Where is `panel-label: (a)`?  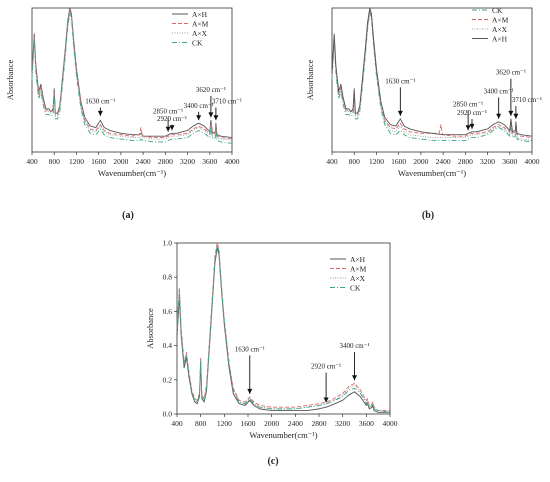 panel-label: (a) is located at coordinates (128, 215).